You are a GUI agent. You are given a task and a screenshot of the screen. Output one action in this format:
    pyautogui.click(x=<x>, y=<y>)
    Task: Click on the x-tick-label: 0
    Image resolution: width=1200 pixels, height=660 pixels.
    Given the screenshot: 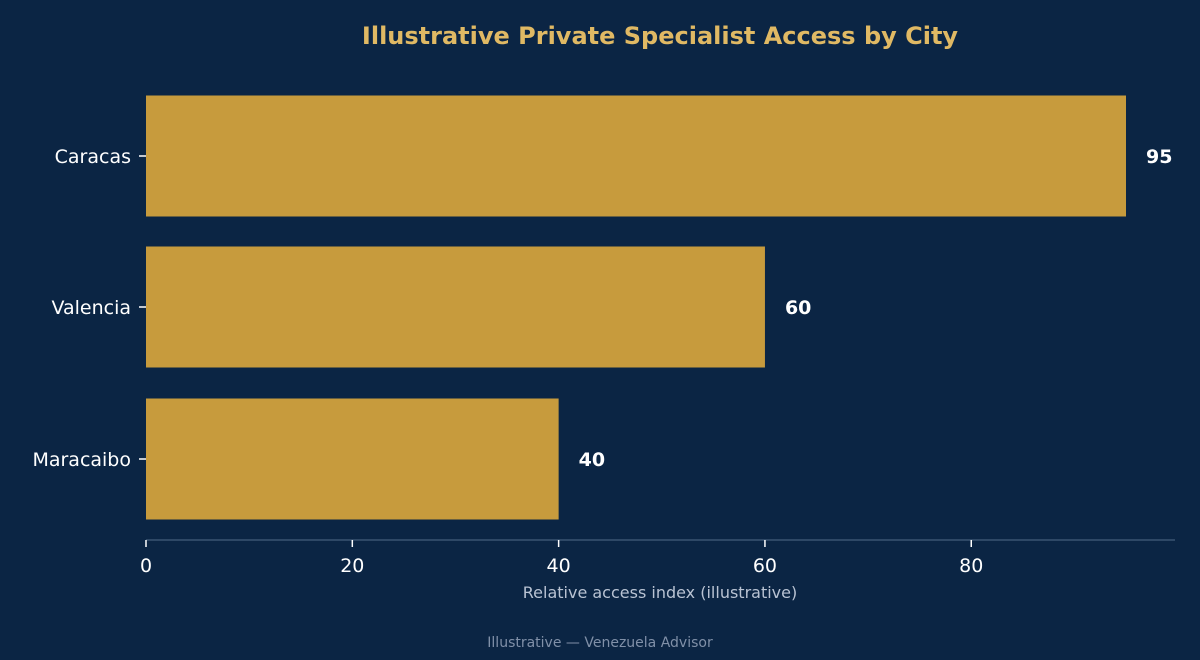 What is the action you would take?
    pyautogui.click(x=146, y=566)
    